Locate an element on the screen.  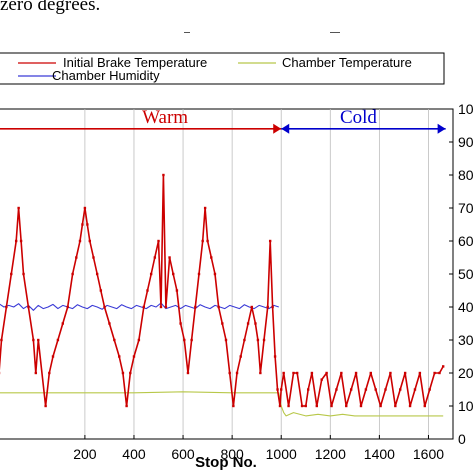
x-axis-title: Stop No. is located at coordinates (226, 462).